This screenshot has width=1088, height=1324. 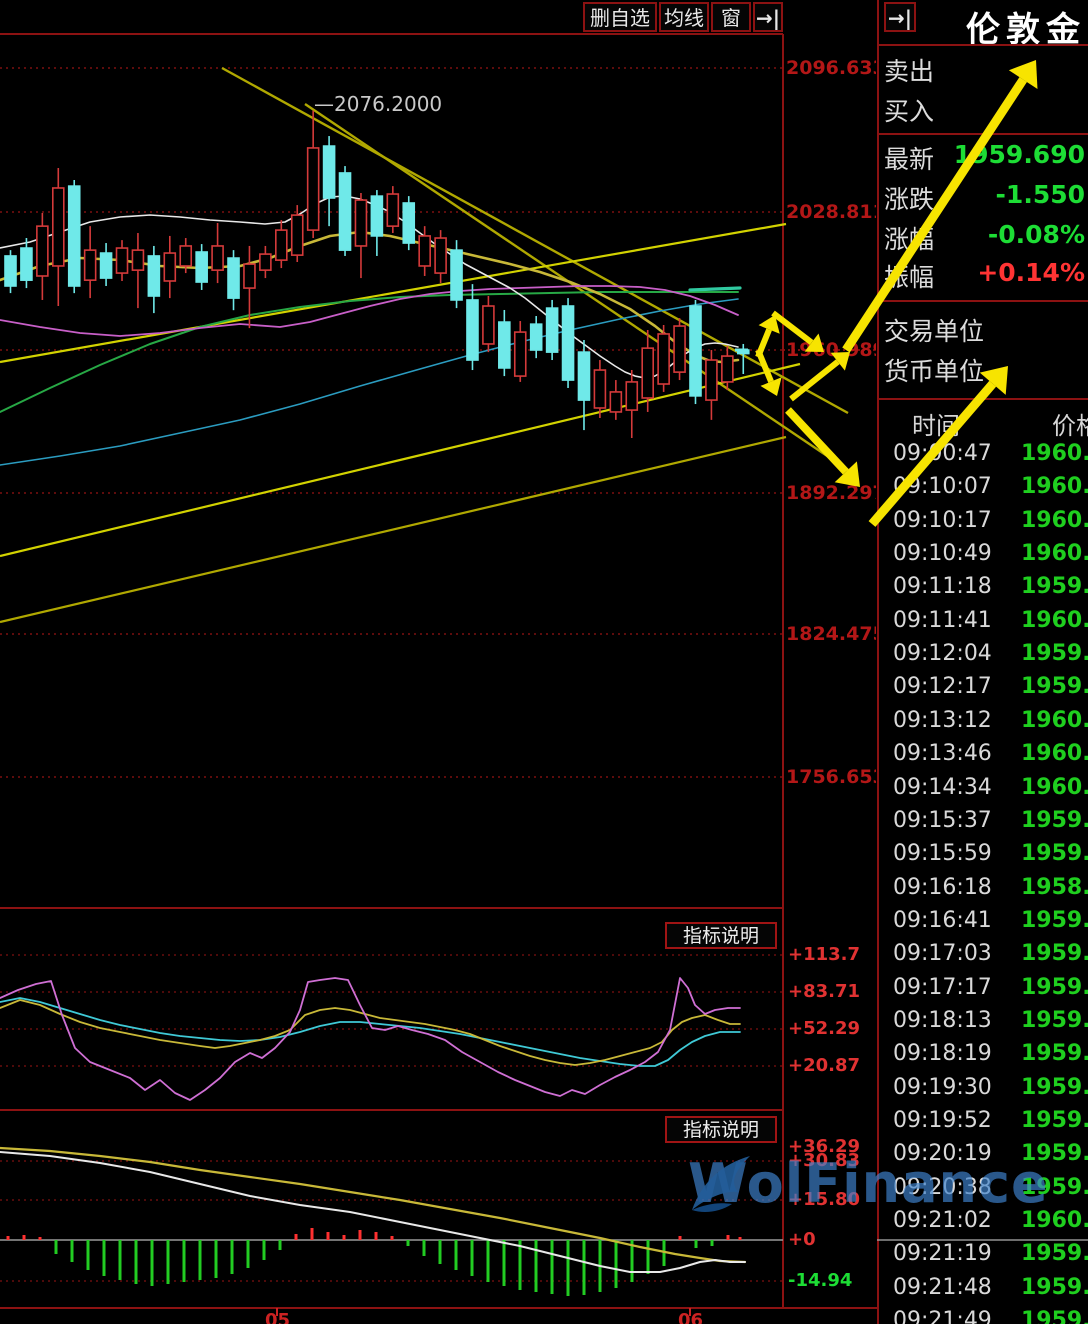 What do you see at coordinates (909, 239) in the screenshot?
I see `quote-label: 涨幅` at bounding box center [909, 239].